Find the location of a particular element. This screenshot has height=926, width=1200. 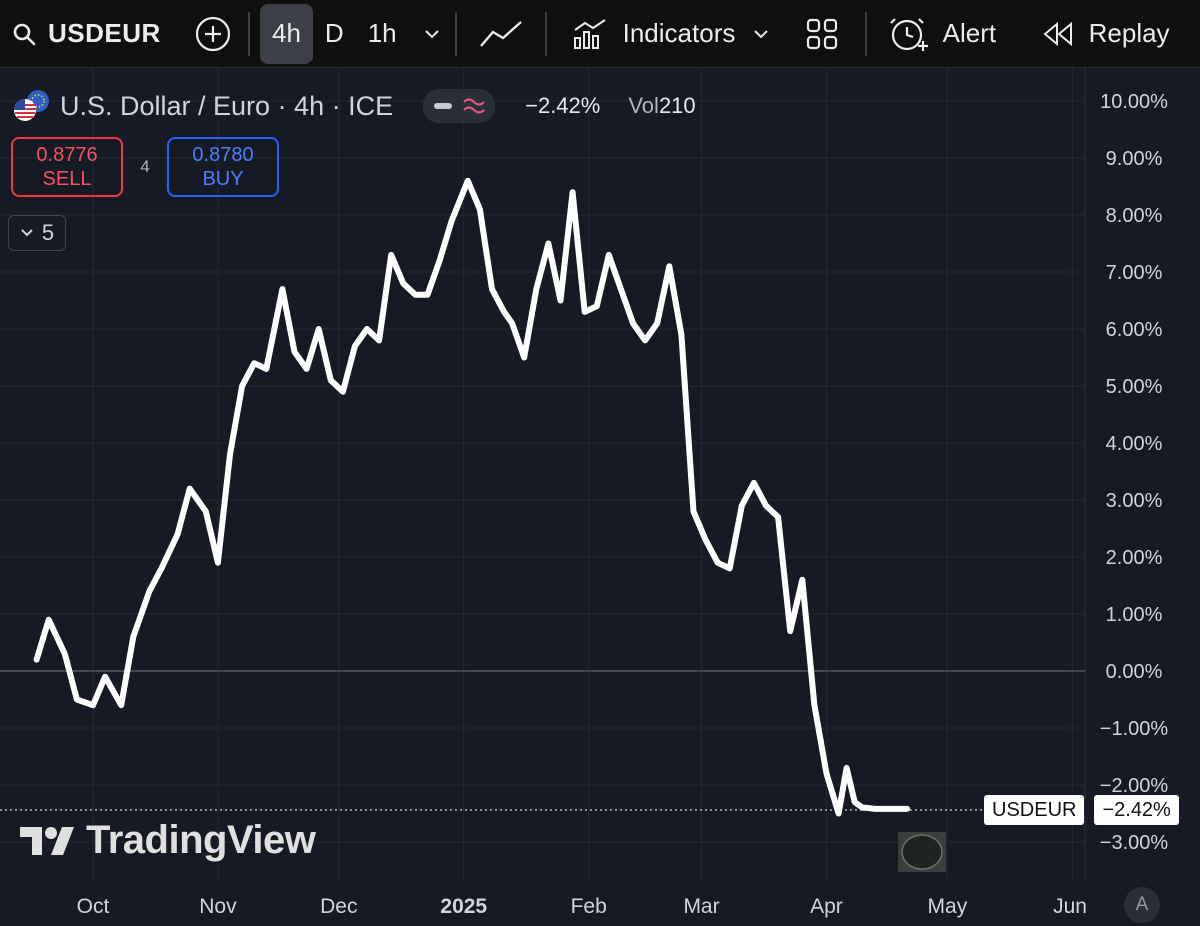

interval-1h-button: 1h is located at coordinates (382, 33).